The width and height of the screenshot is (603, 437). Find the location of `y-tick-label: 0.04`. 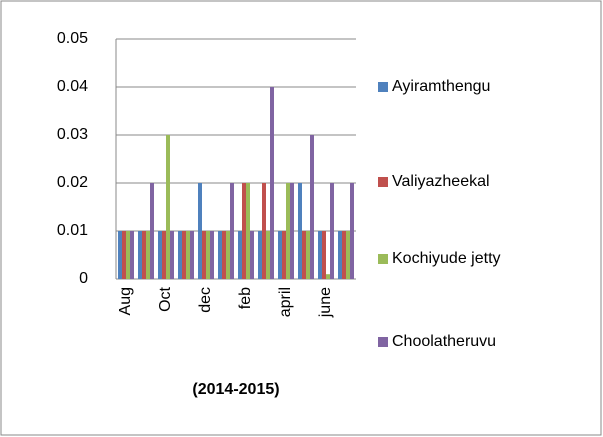

y-tick-label: 0.04 is located at coordinates (72, 86).